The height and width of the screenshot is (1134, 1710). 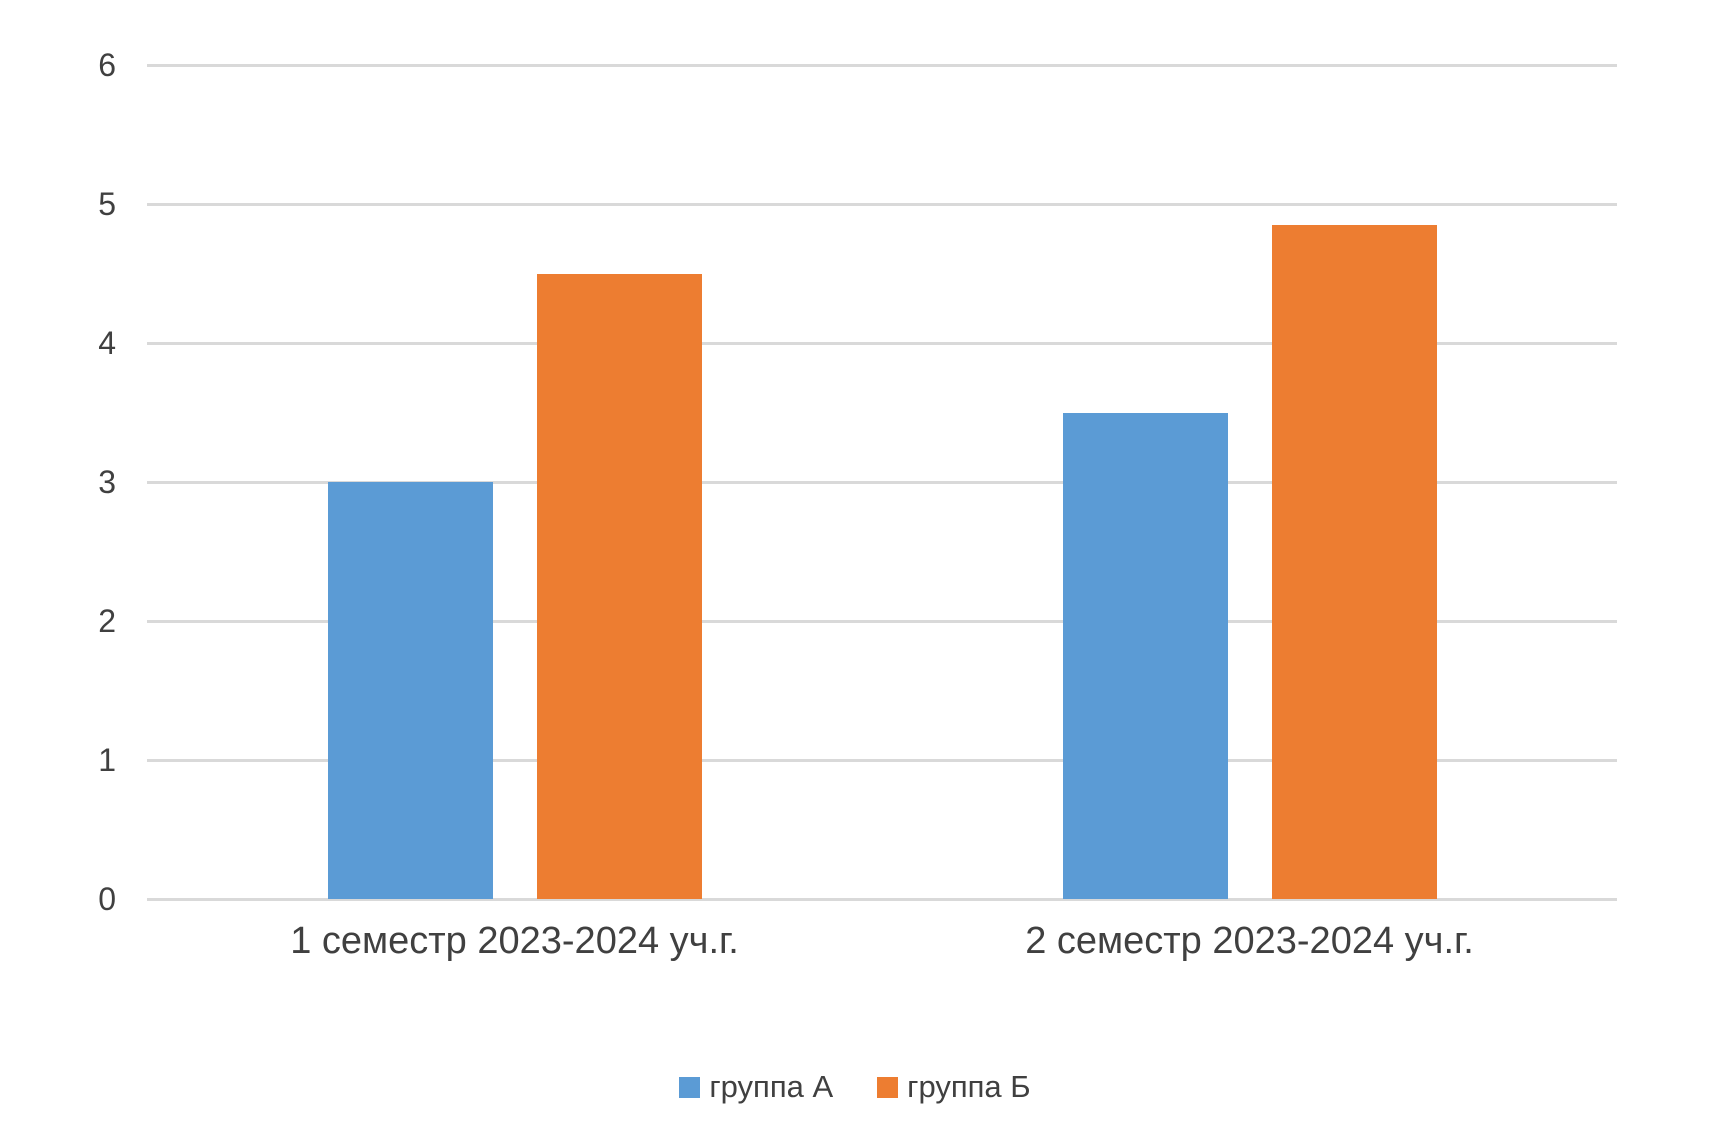 I want to click on legend-item-1: группа А, so click(x=756, y=1087).